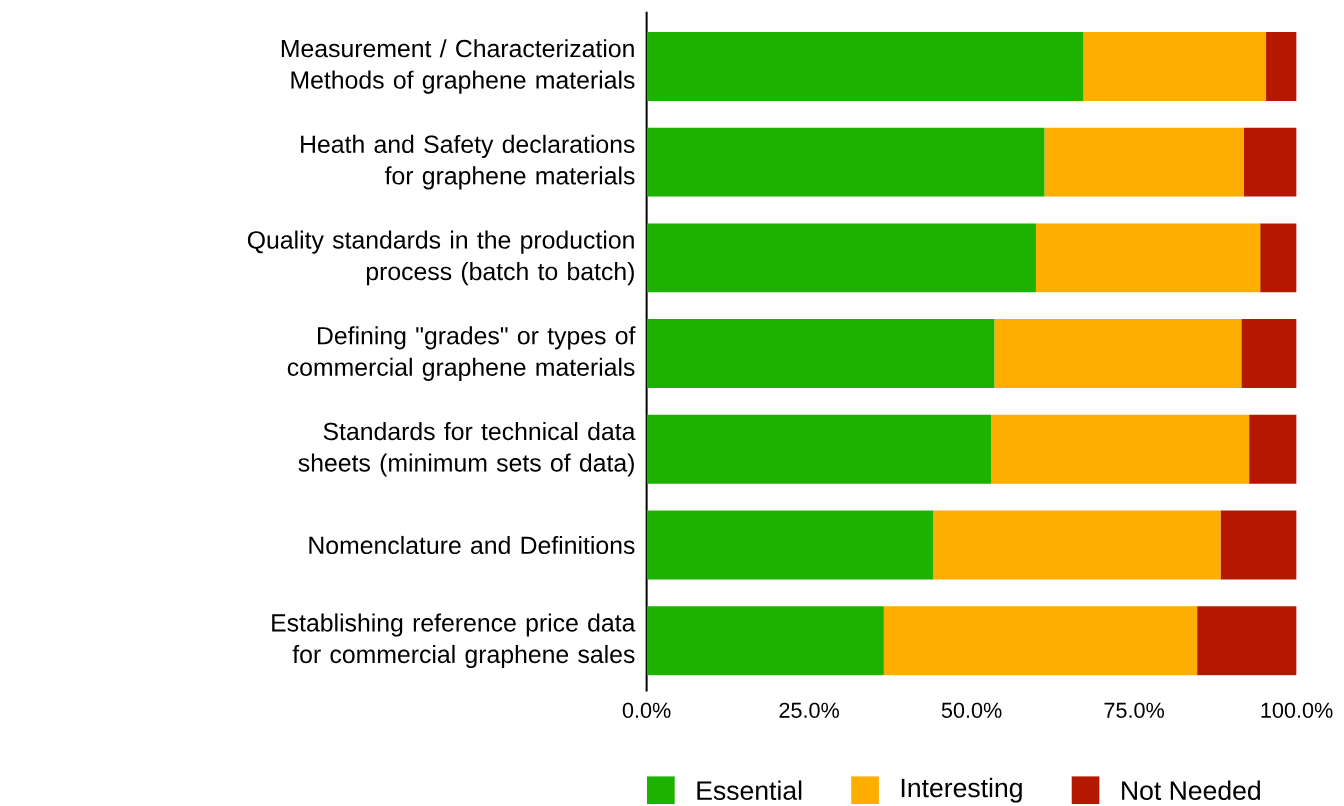 The image size is (1344, 806). What do you see at coordinates (961, 790) in the screenshot?
I see `legend-label: Interesting` at bounding box center [961, 790].